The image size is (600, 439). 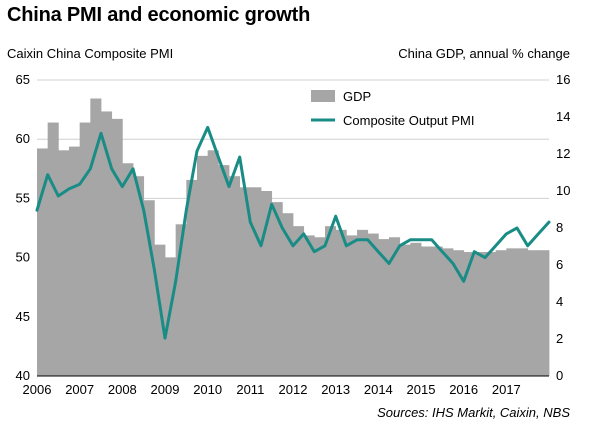 What do you see at coordinates (559, 338) in the screenshot?
I see `right-tick-label: 2` at bounding box center [559, 338].